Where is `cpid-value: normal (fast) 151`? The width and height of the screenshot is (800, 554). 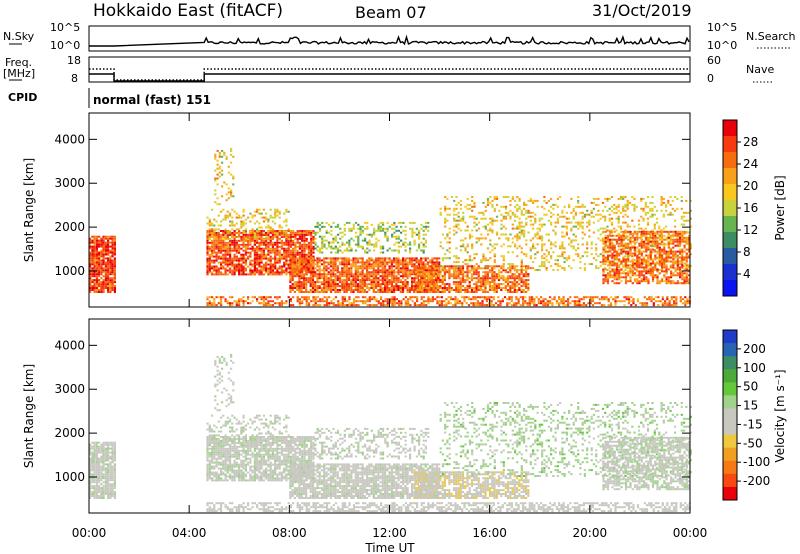 cpid-value: normal (fast) 151 is located at coordinates (152, 100).